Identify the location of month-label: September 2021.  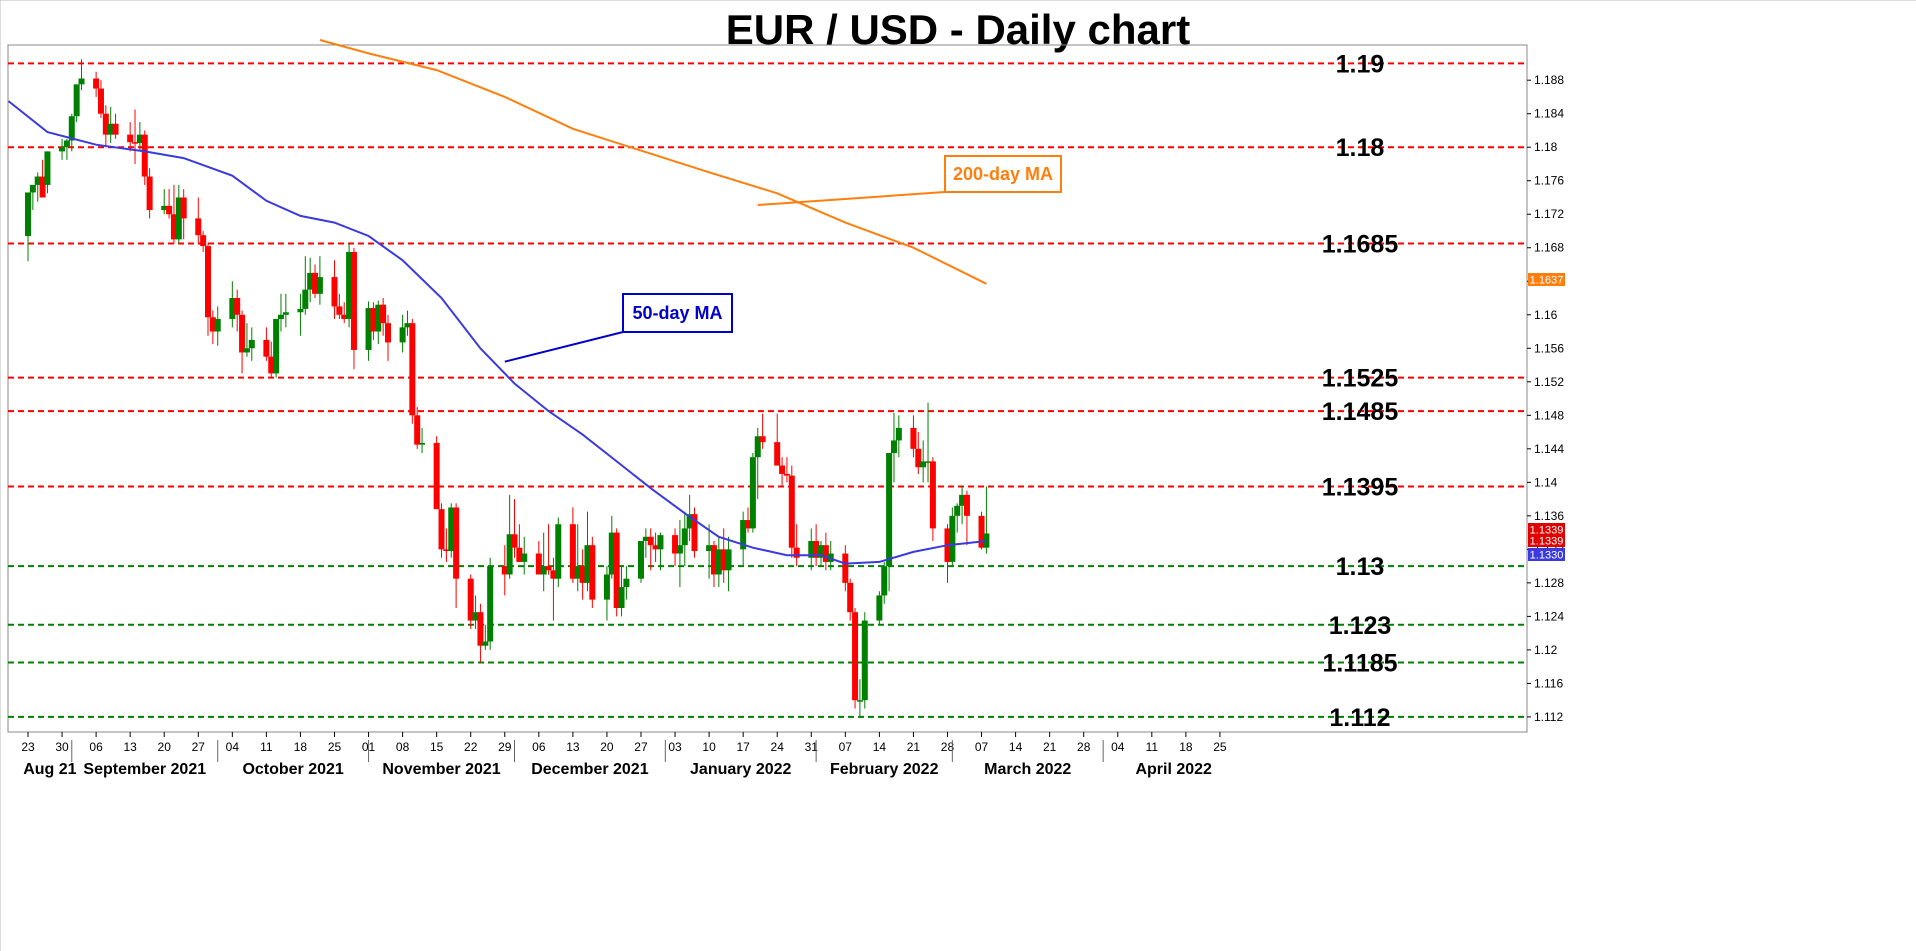
(144, 769).